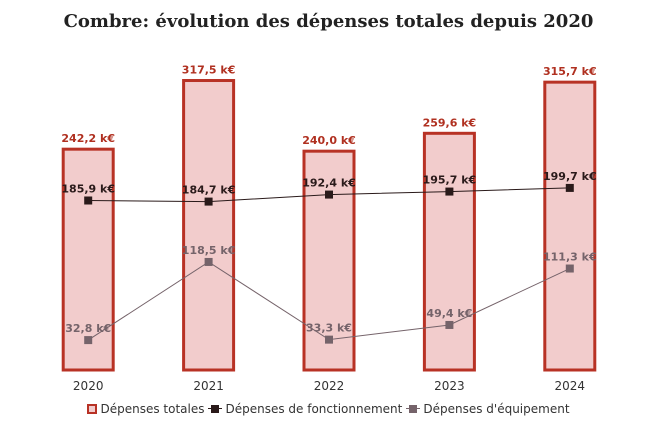 The image size is (657, 438). Describe the element at coordinates (450, 180) in the screenshot. I see `point-label-fonctionnement-2023: 195,7 k€` at that location.